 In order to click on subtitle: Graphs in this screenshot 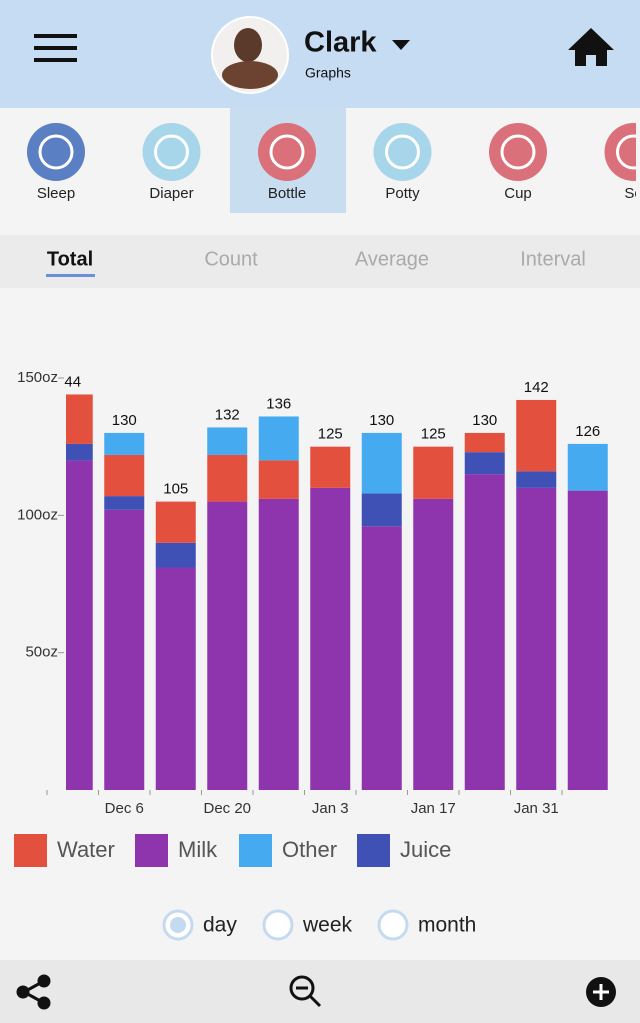, I will do `click(328, 73)`.